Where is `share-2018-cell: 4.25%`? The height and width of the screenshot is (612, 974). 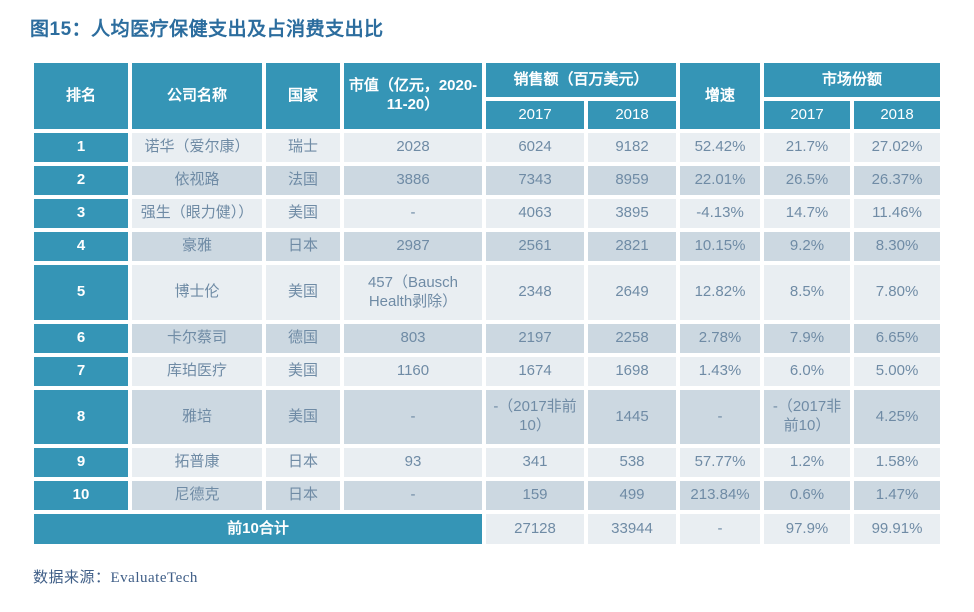 share-2018-cell: 4.25% is located at coordinates (897, 417).